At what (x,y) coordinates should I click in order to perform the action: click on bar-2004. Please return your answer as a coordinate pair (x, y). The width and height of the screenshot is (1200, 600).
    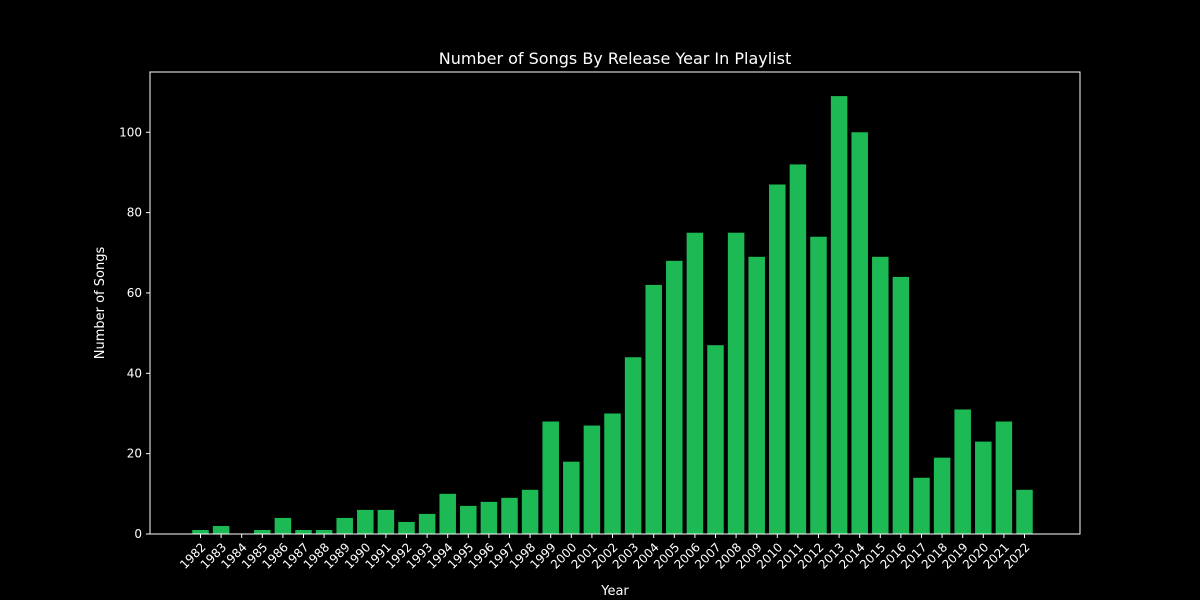
    Looking at the image, I should click on (653, 409).